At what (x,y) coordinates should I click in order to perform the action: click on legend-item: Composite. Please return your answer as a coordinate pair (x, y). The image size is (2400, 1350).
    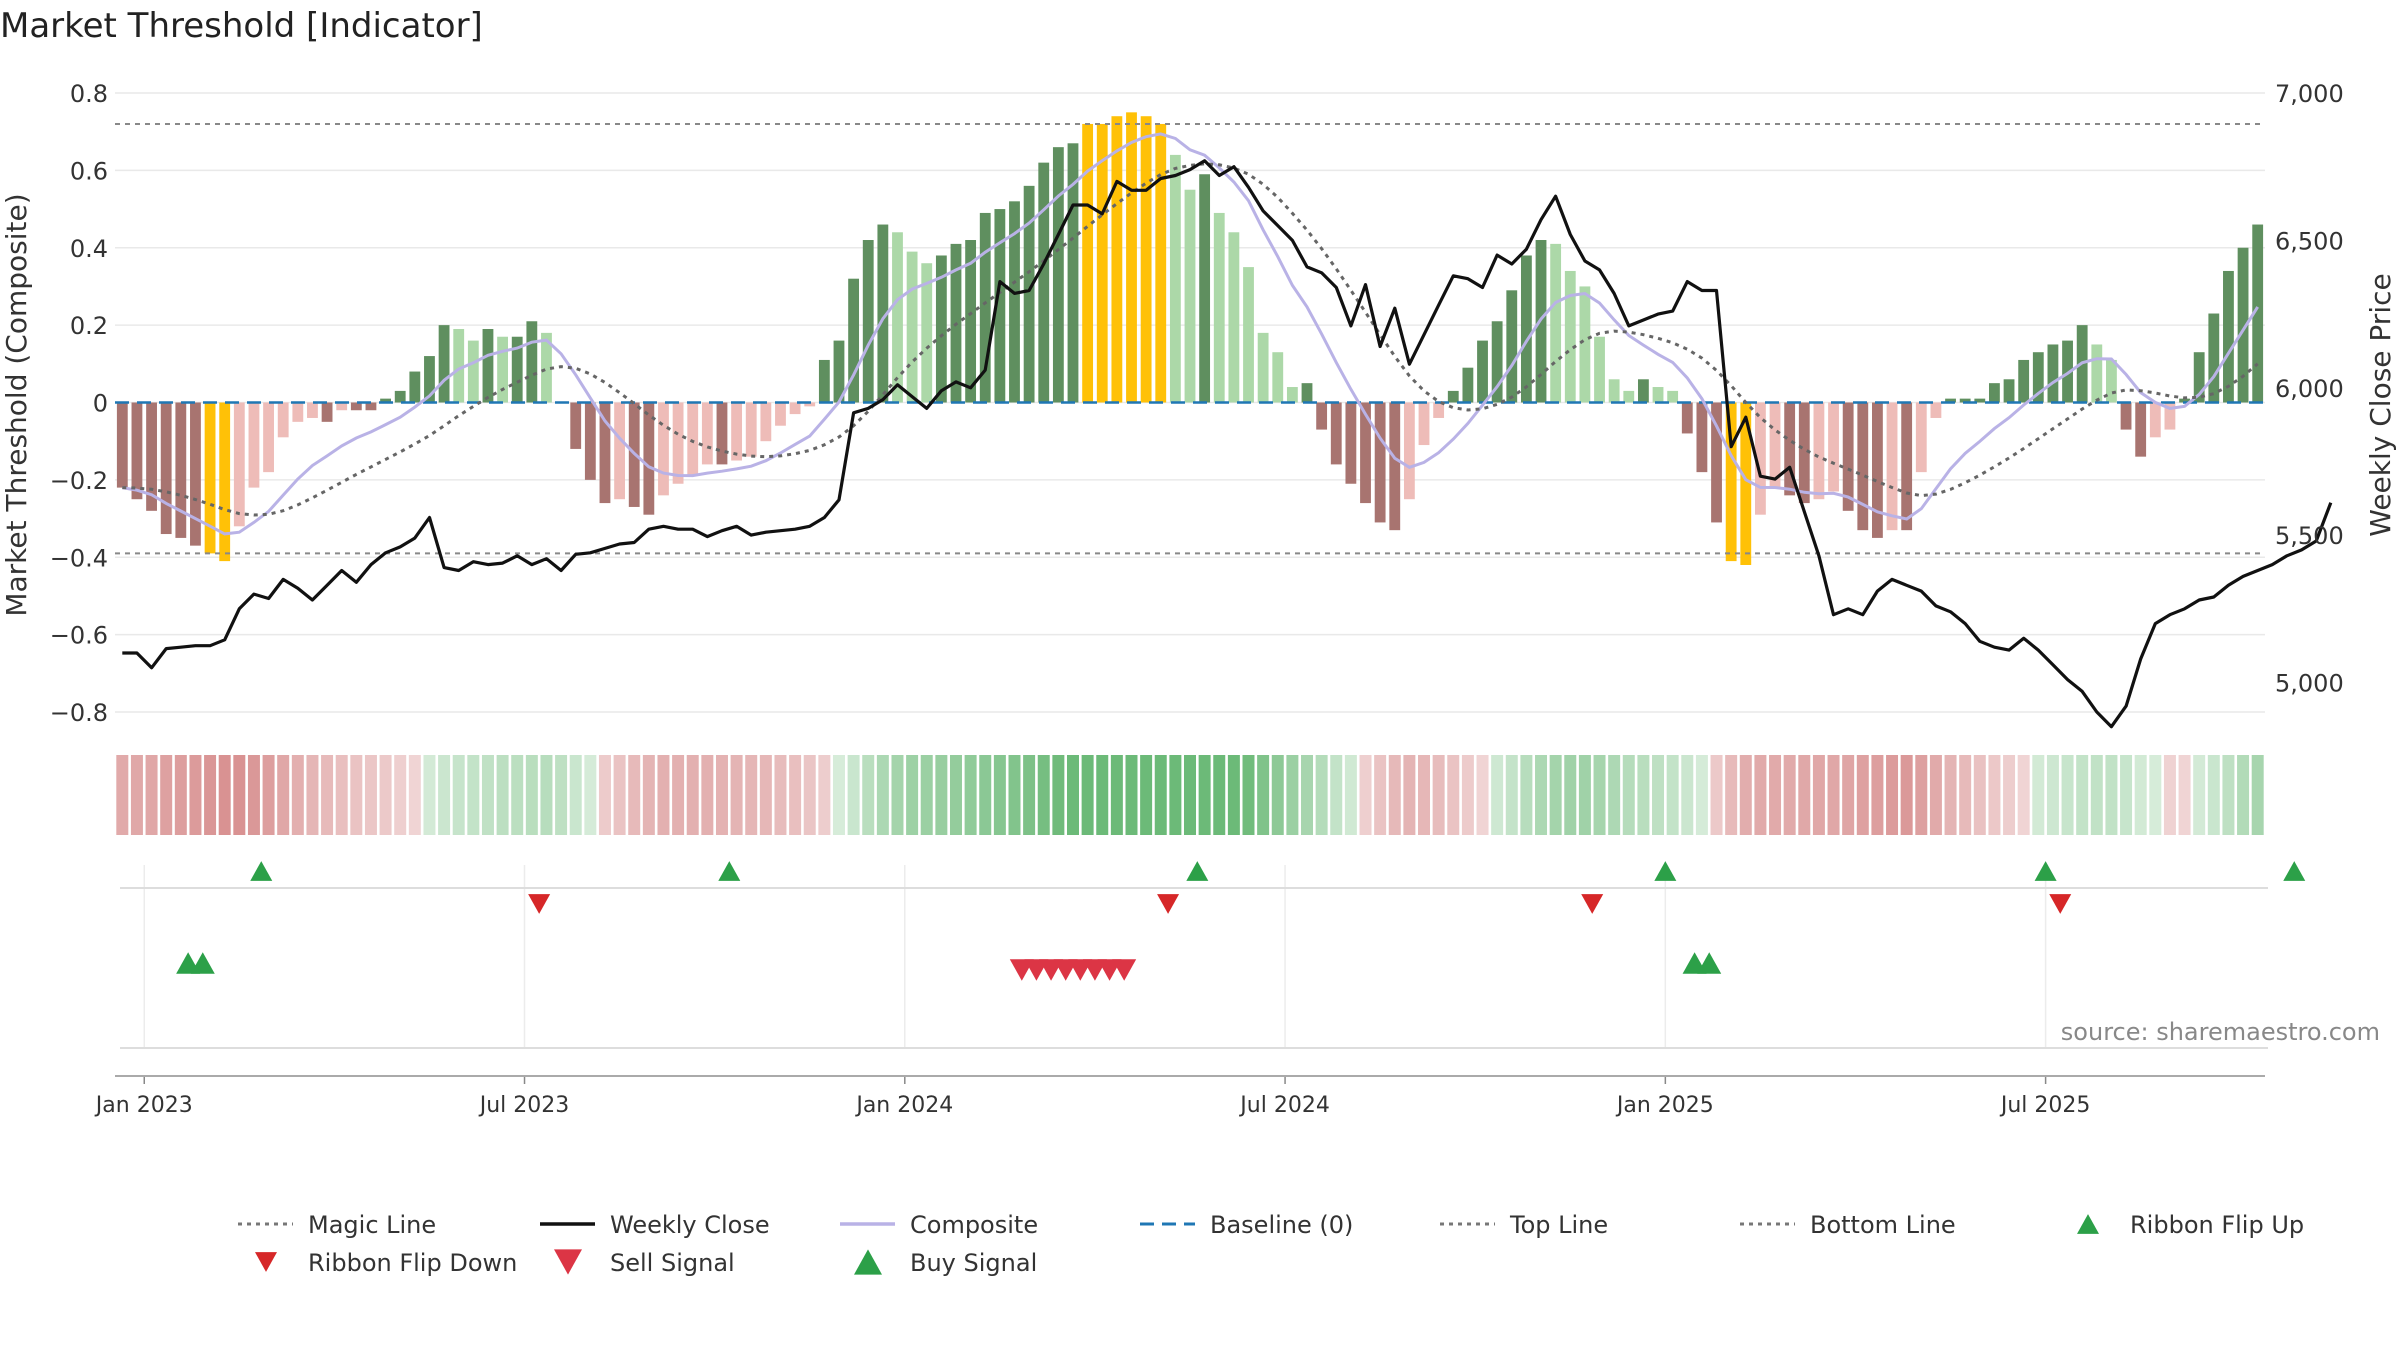
    Looking at the image, I should click on (939, 1225).